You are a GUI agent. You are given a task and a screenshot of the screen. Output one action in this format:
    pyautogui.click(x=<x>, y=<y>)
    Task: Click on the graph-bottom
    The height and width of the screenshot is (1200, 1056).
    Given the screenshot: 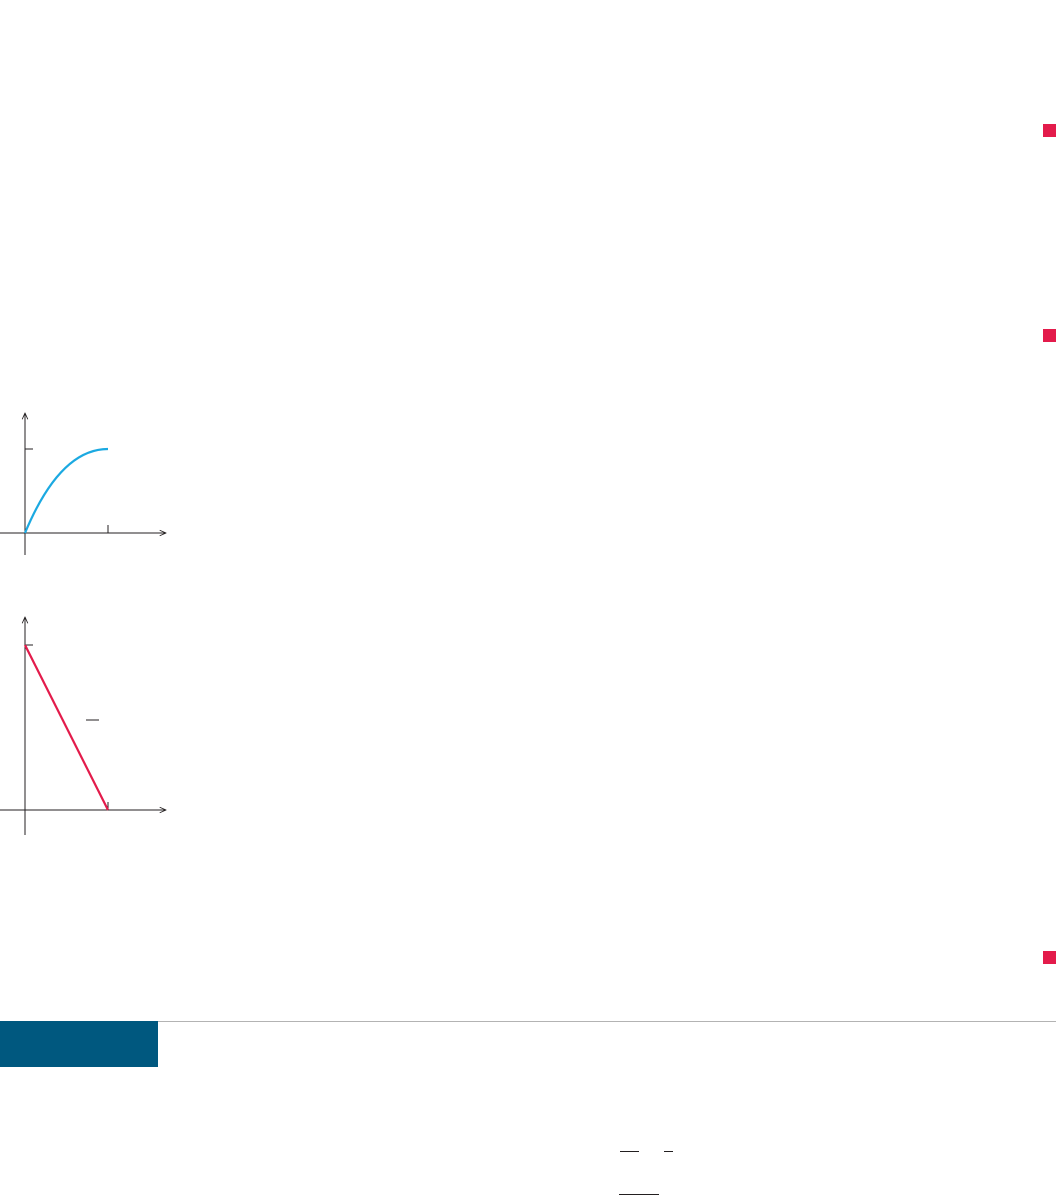 What is the action you would take?
    pyautogui.click(x=90, y=722)
    